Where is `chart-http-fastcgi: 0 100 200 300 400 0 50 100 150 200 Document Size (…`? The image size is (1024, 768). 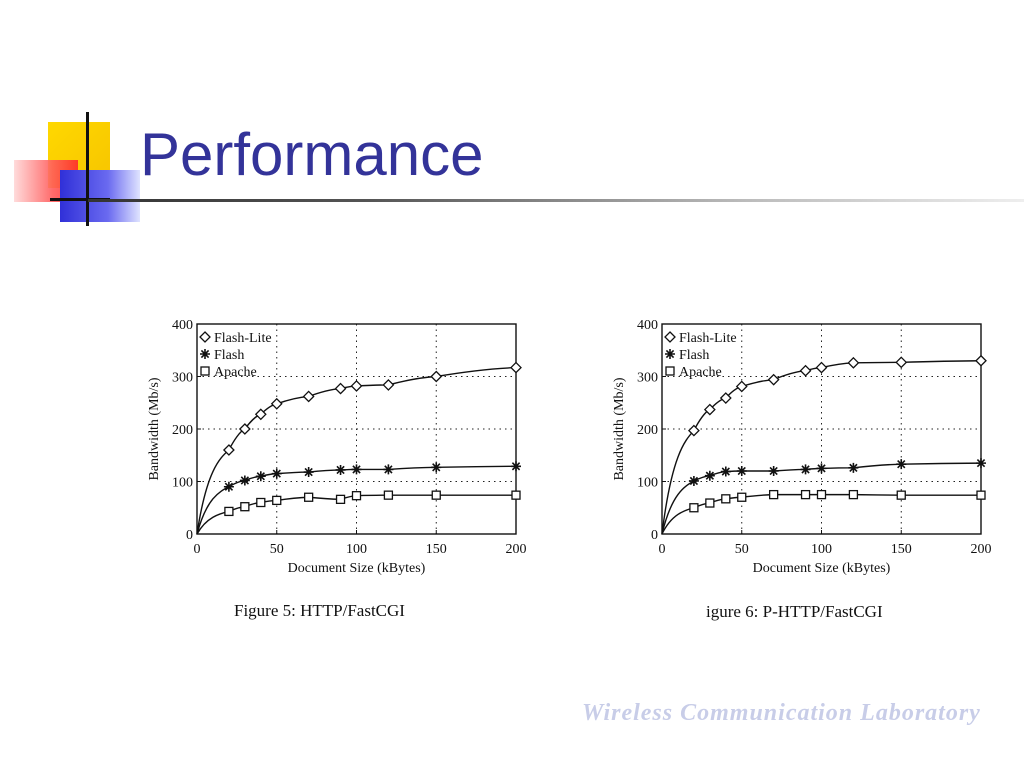 chart-http-fastcgi: 0 100 200 300 400 0 50 100 150 200 Document Size (… is located at coordinates (337, 447).